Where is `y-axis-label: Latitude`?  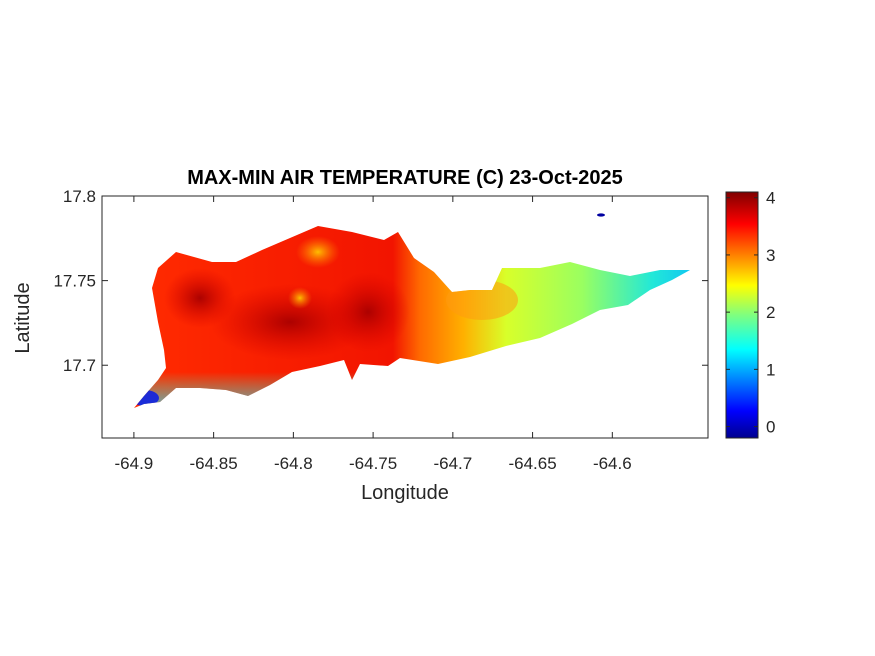 y-axis-label: Latitude is located at coordinates (23, 317).